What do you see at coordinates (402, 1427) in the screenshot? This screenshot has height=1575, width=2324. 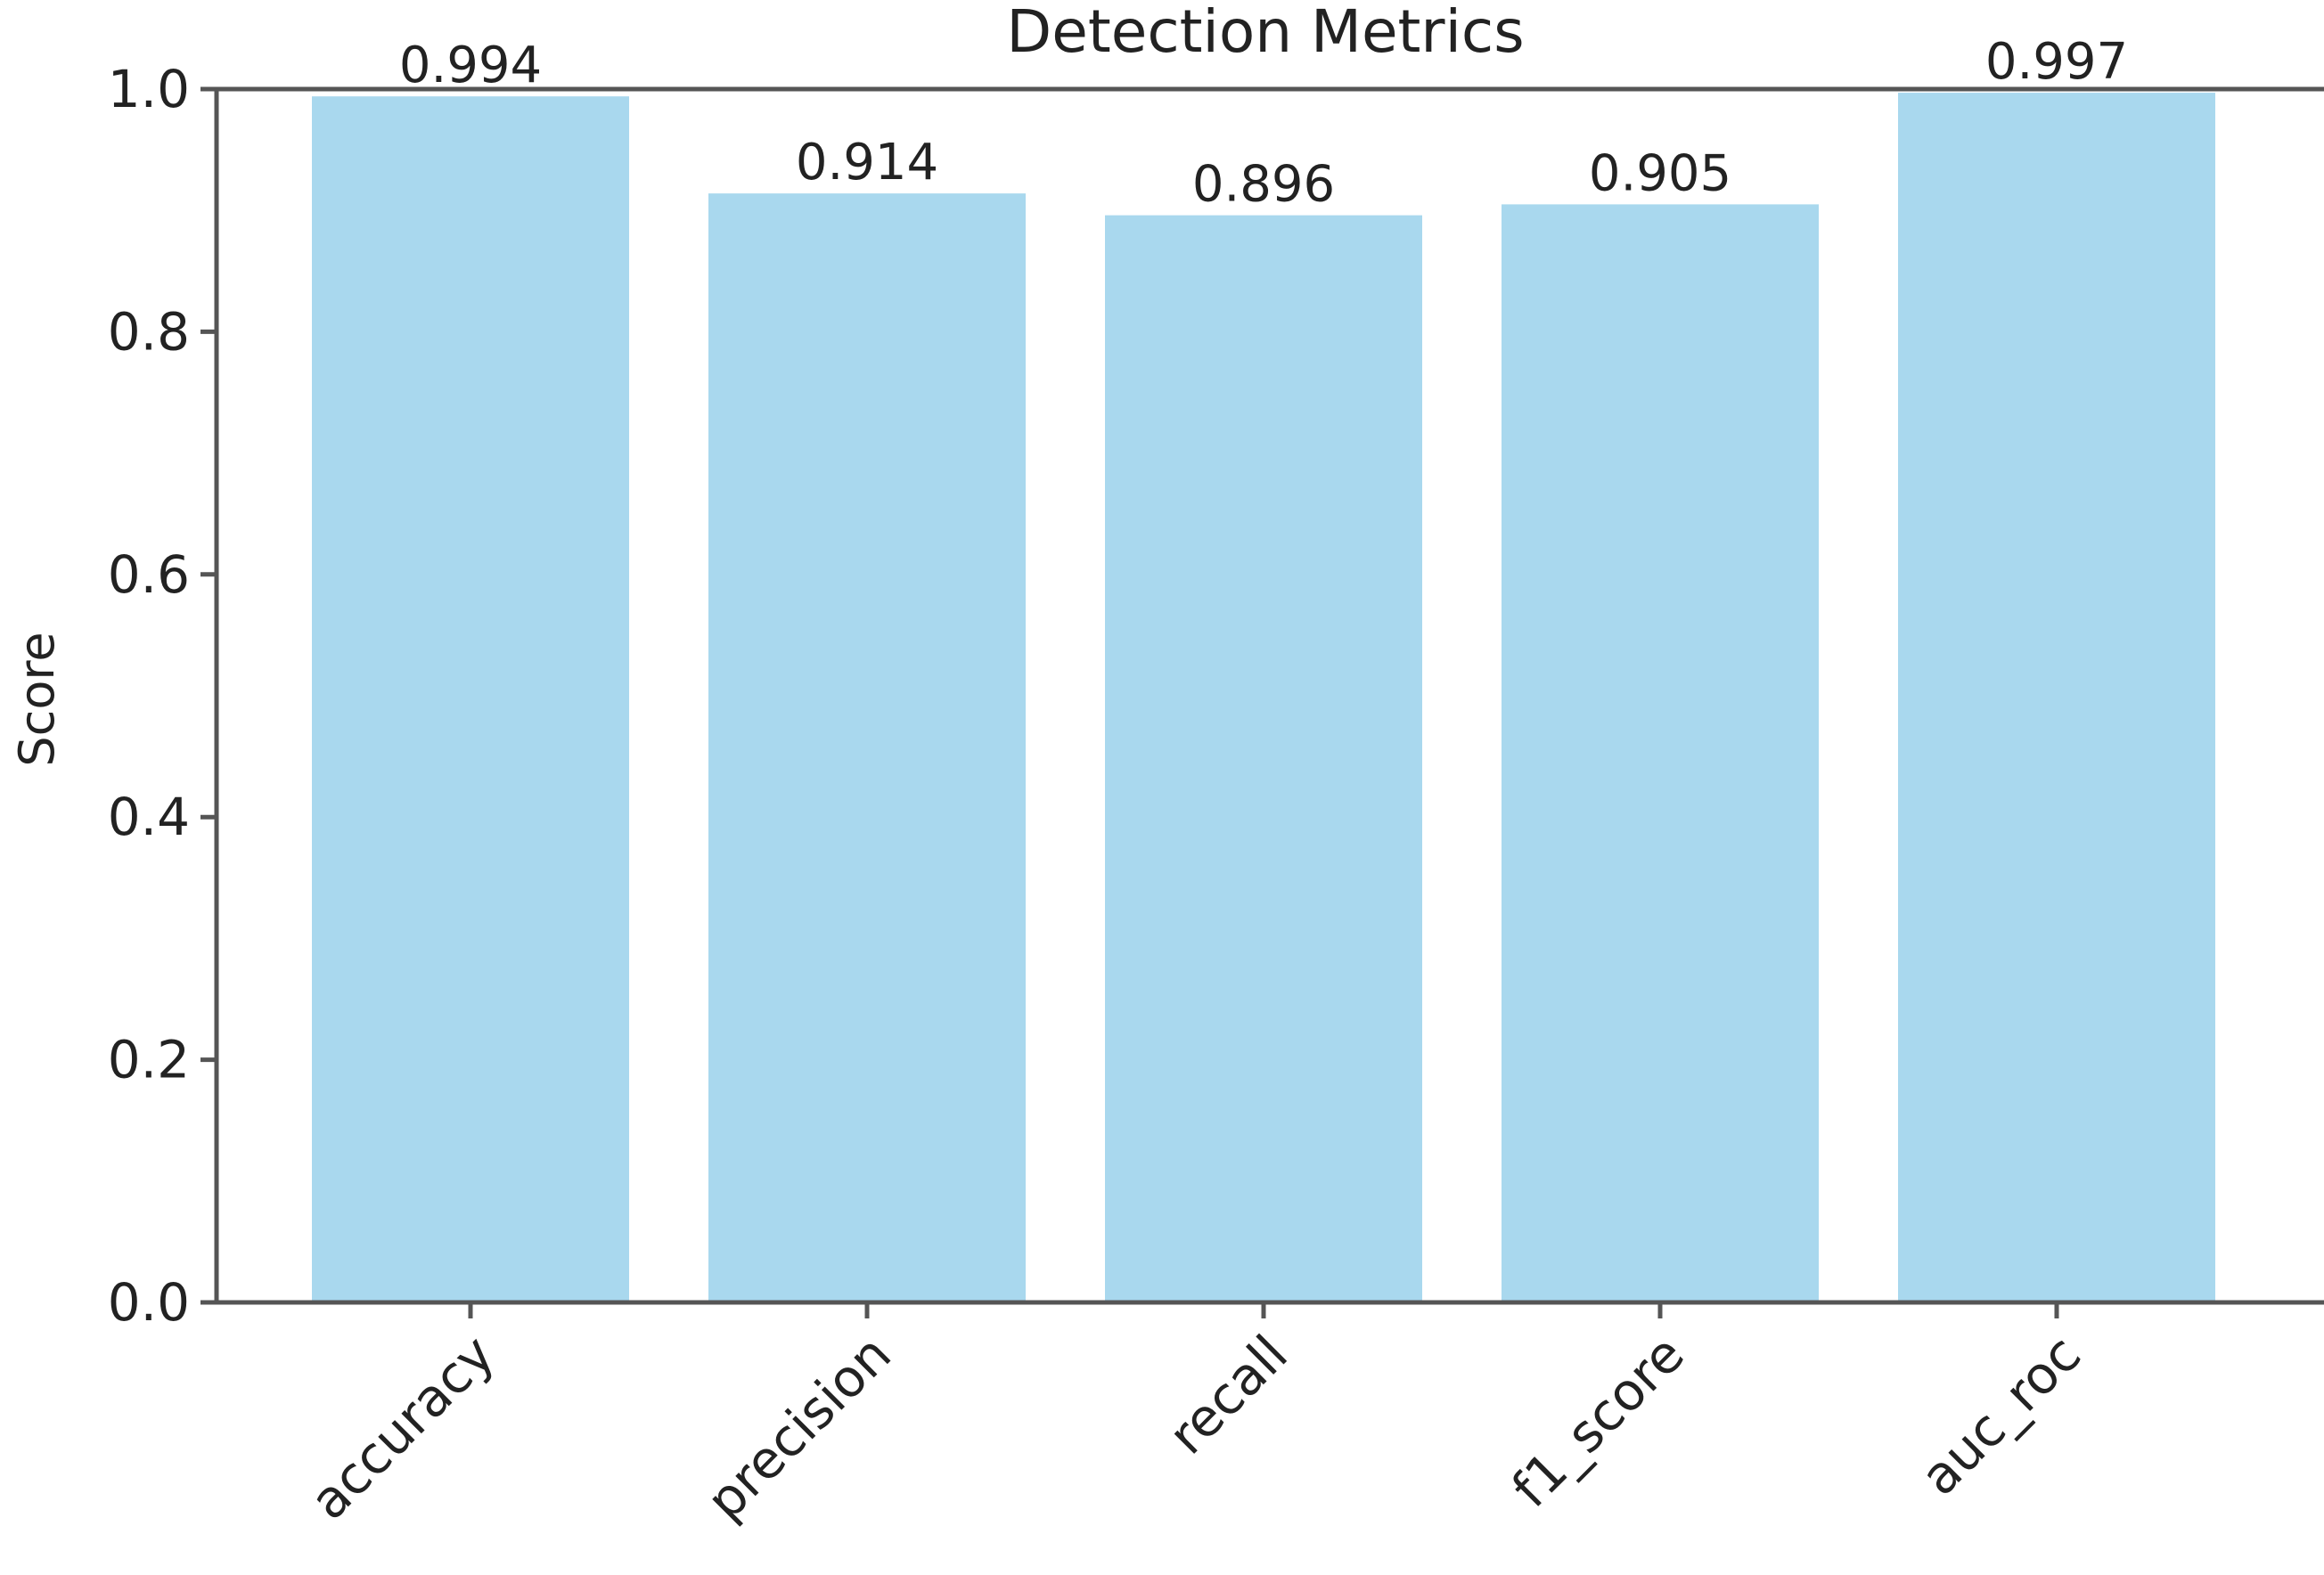 I see `x-tick-label-accuracy: accuracy` at bounding box center [402, 1427].